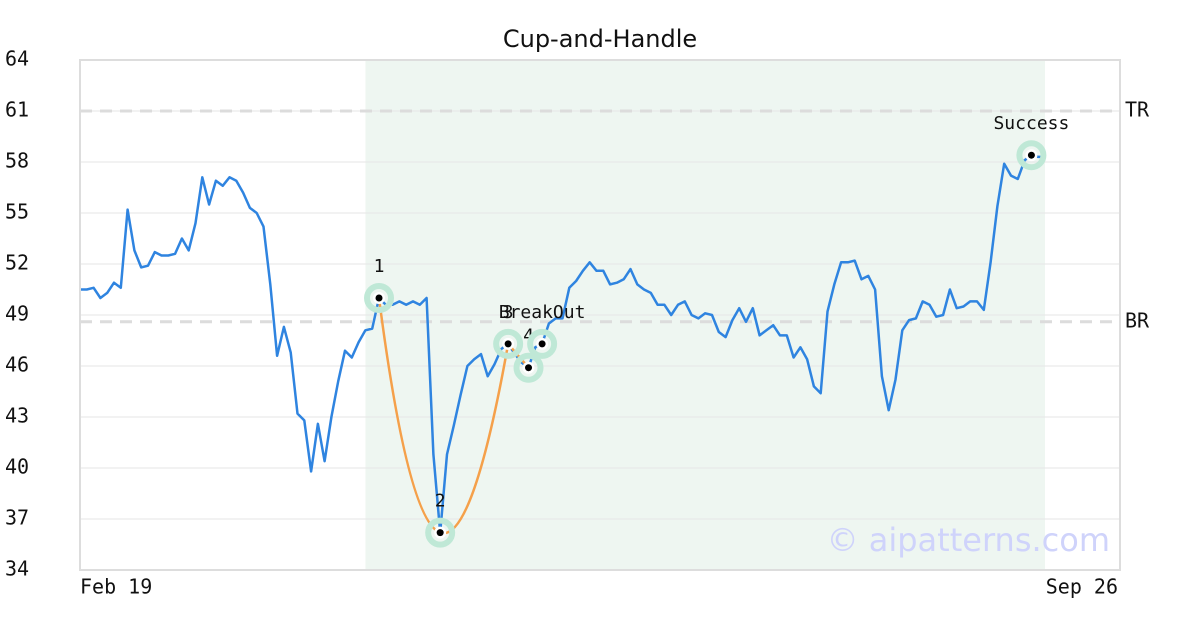  I want to click on reference-label: TR, so click(1137, 110).